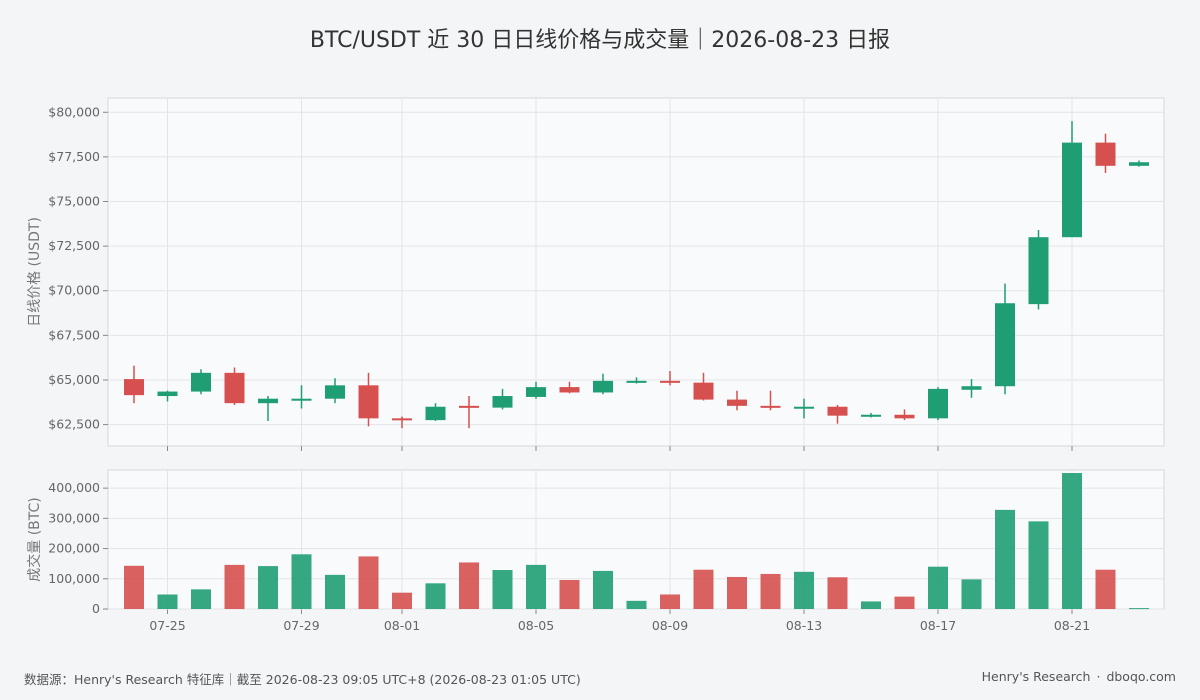 The width and height of the screenshot is (1200, 700). I want to click on volume-ytick-label: 100,000, so click(74, 578).